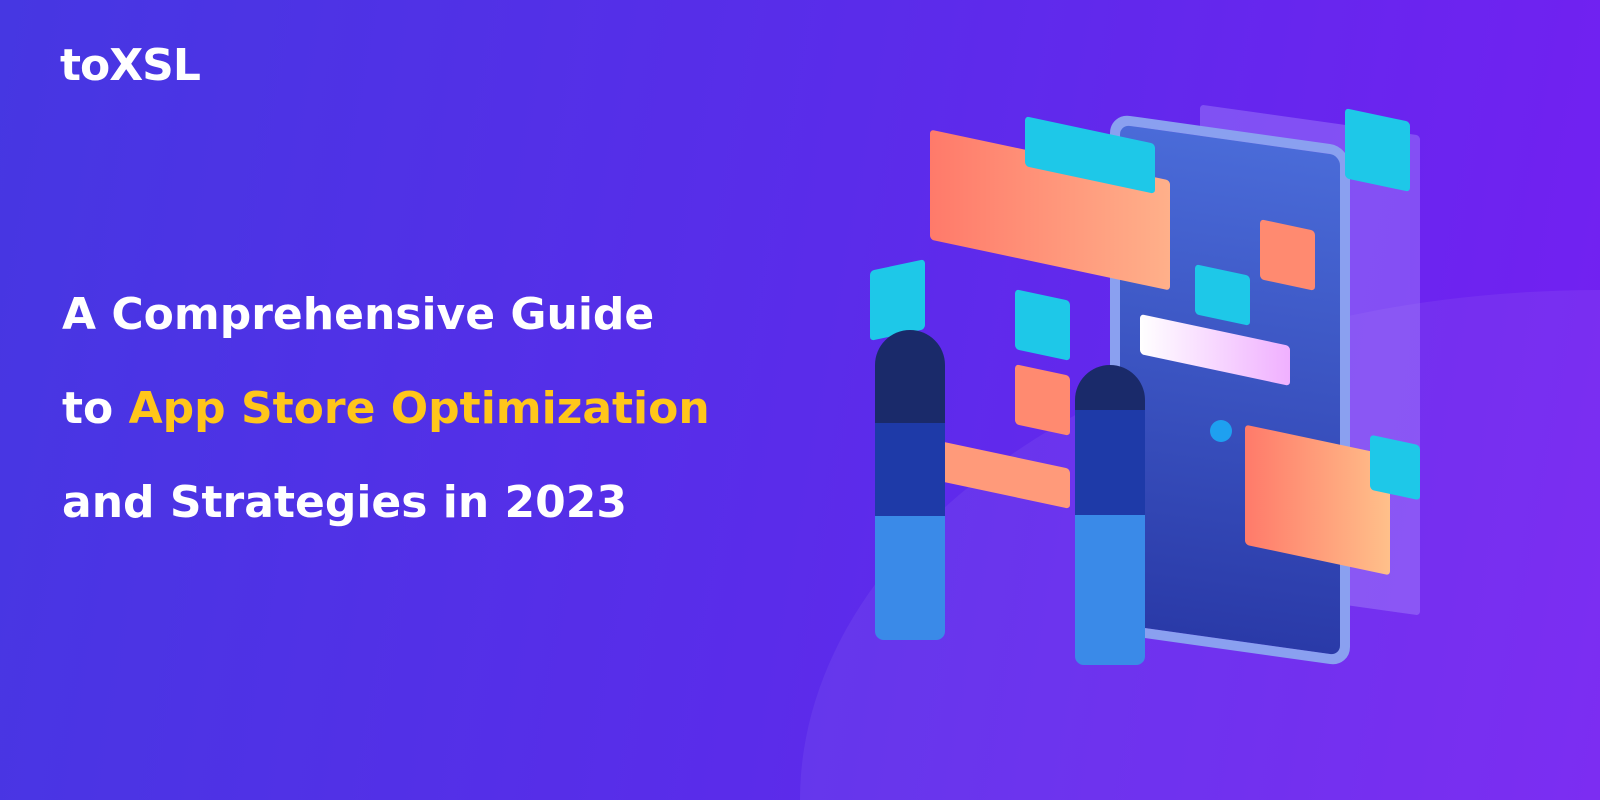  I want to click on media-controls-icon, so click(1005, 475).